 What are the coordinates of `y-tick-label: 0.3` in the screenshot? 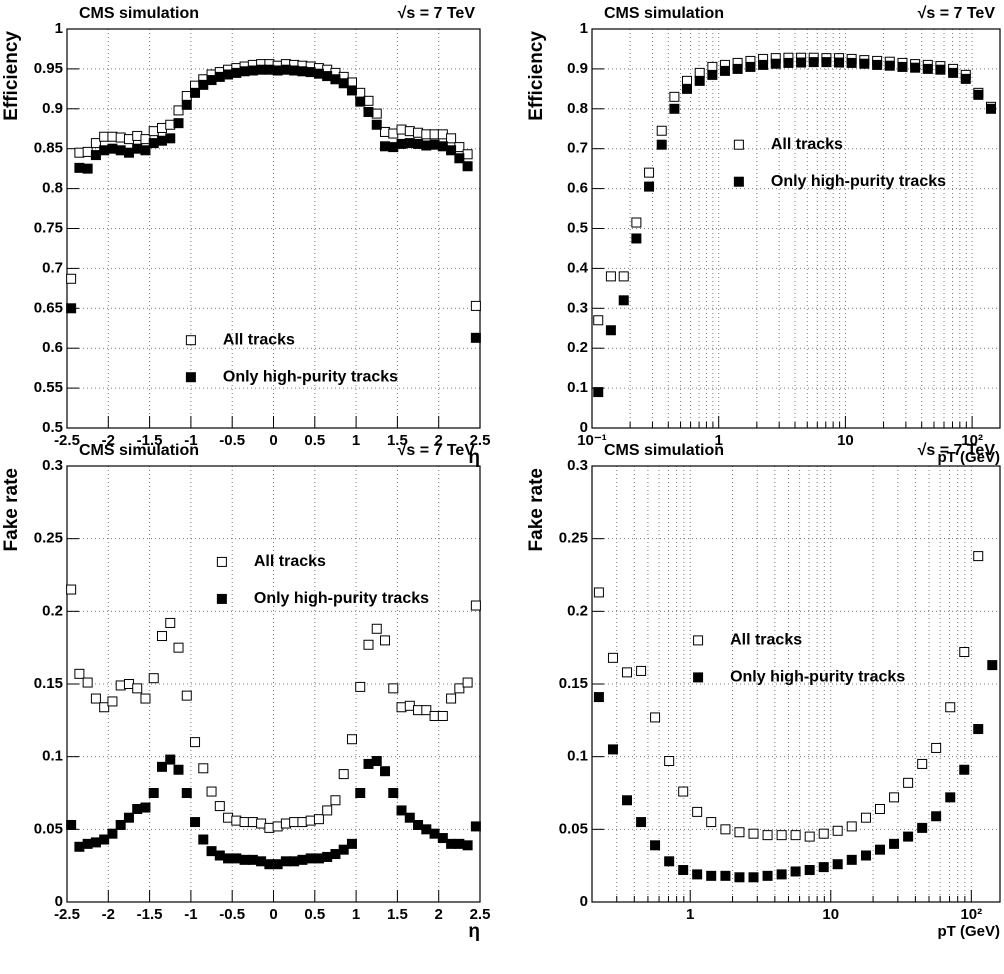 It's located at (52, 465).